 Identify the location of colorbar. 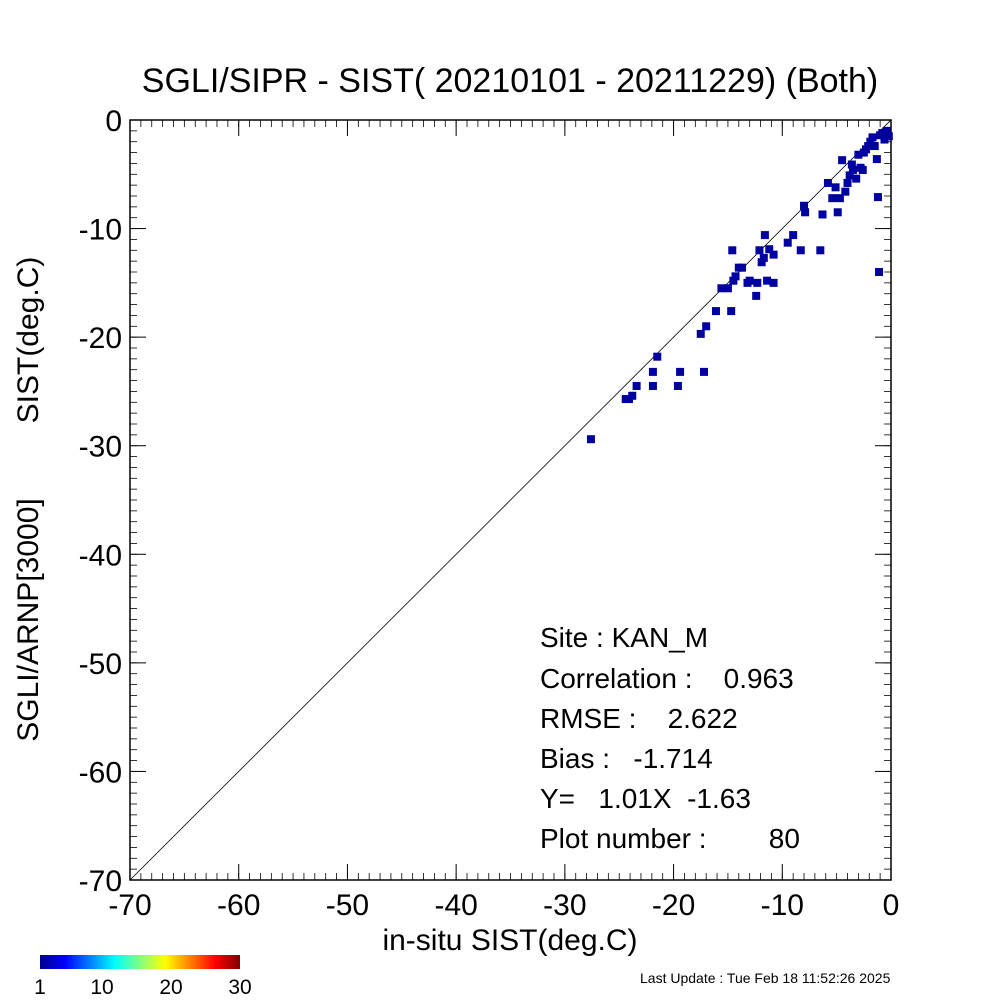
(140, 962).